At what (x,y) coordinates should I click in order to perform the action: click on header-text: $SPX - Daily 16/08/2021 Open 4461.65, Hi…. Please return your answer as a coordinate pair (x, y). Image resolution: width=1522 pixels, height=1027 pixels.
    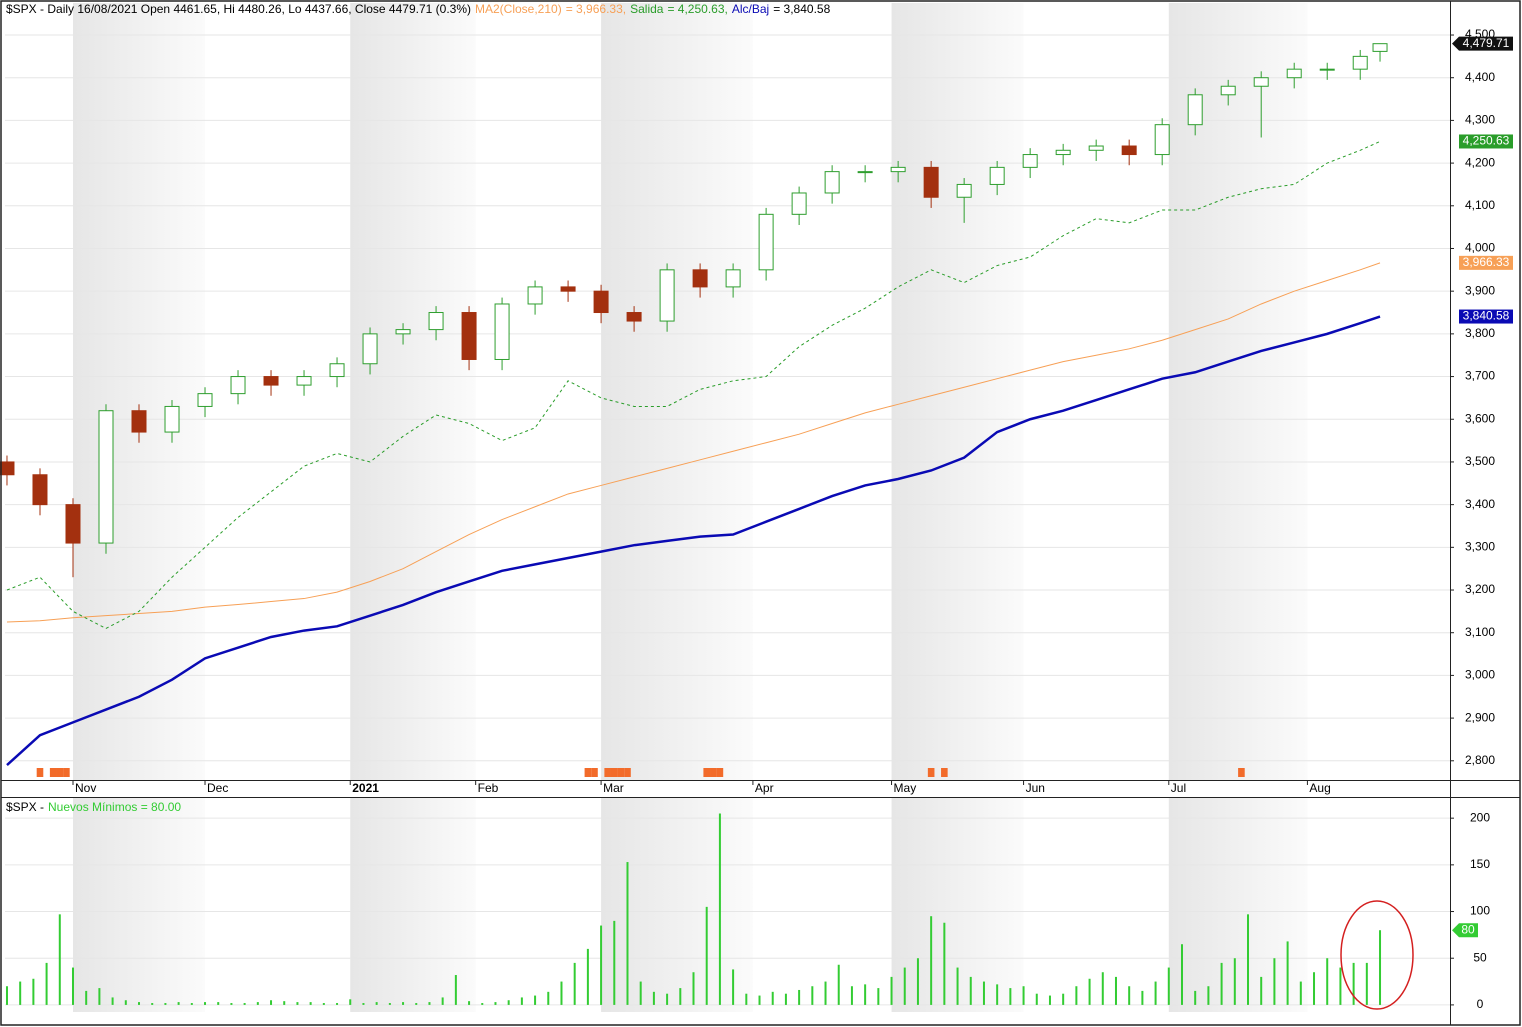
    Looking at the image, I should click on (238, 9).